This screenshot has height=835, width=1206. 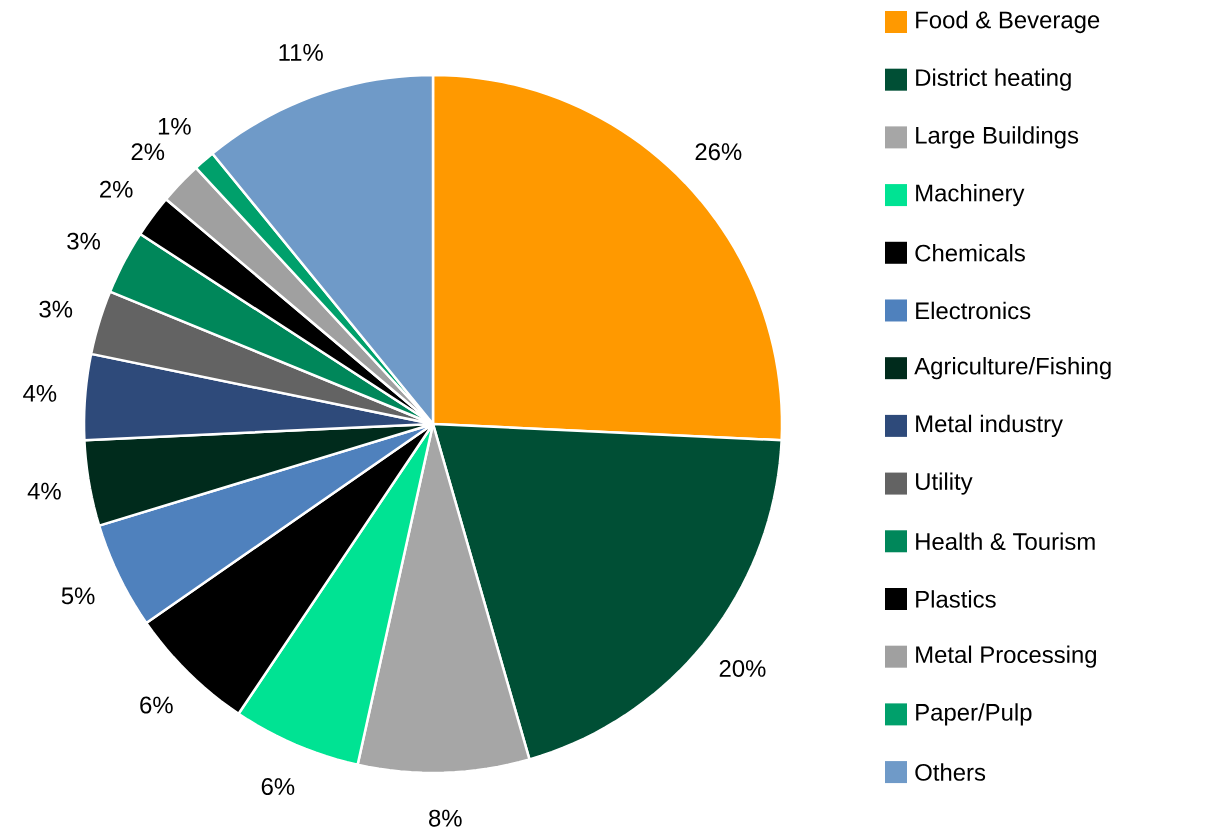 I want to click on data-label: 5%, so click(x=78, y=596).